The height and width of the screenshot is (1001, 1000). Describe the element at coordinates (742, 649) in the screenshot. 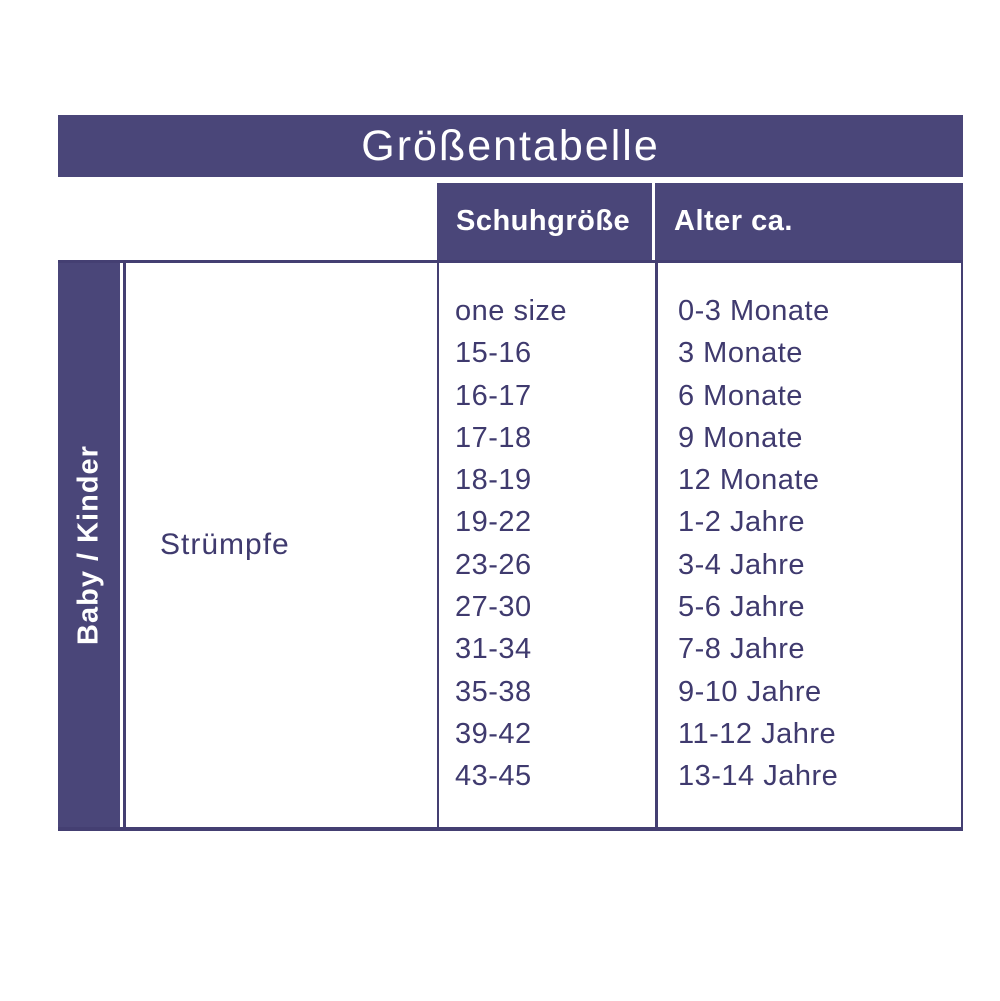

I see `age-cell: 7-8 Jahre` at that location.